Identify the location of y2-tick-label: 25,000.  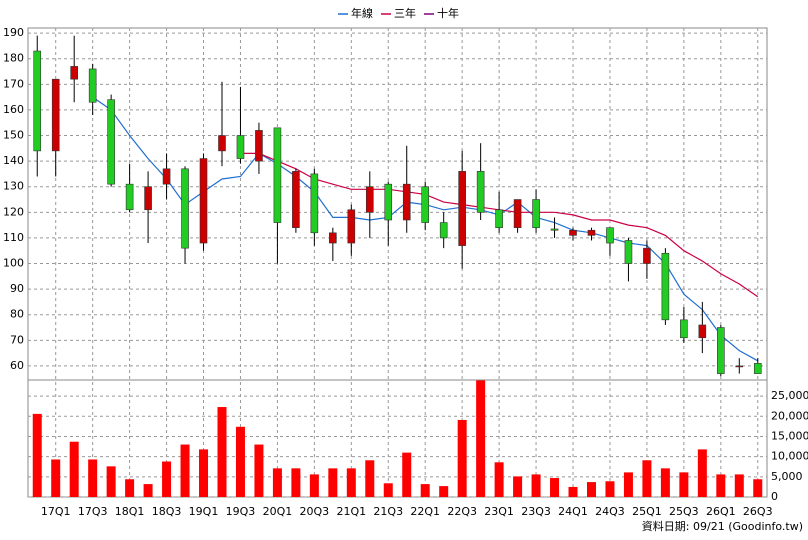
(789, 395).